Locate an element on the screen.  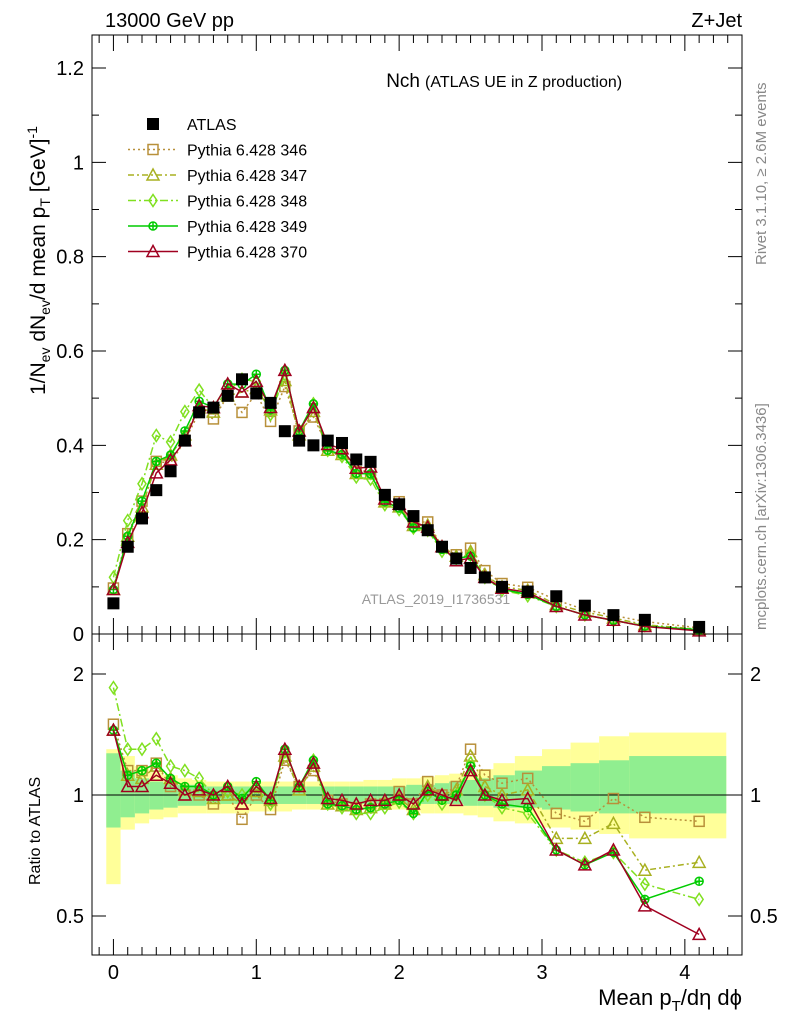
y-tick-label: 1 is located at coordinates (78, 163).